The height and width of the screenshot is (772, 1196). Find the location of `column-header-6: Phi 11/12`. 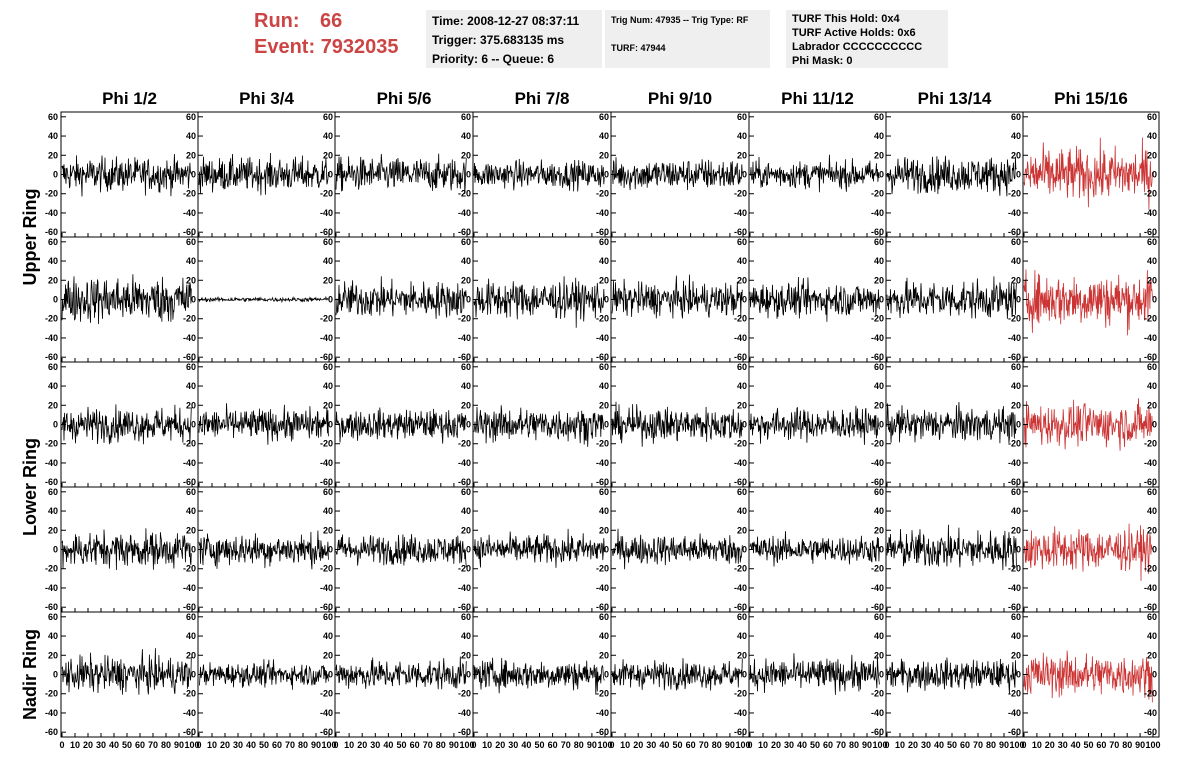

column-header-6: Phi 11/12 is located at coordinates (817, 98).